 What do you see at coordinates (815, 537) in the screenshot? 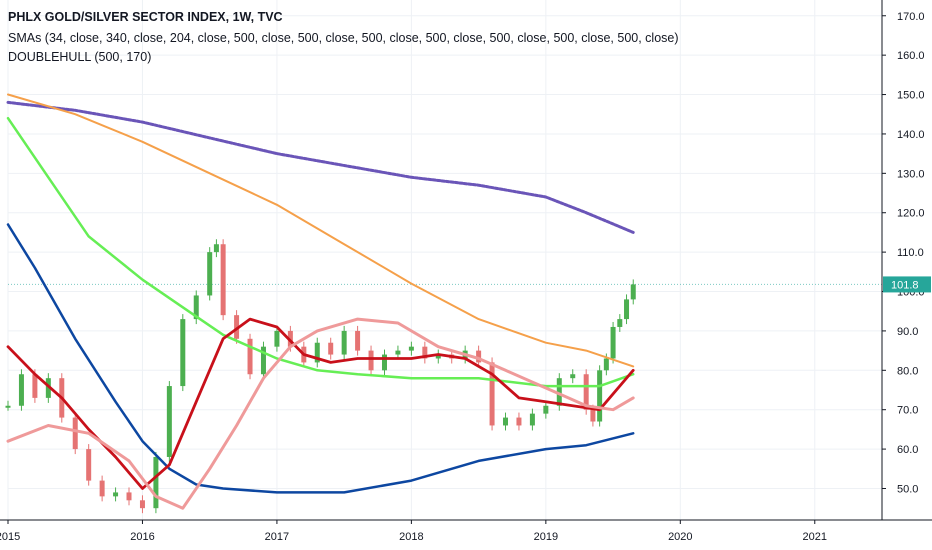
I see `x-tick-label: 2021` at bounding box center [815, 537].